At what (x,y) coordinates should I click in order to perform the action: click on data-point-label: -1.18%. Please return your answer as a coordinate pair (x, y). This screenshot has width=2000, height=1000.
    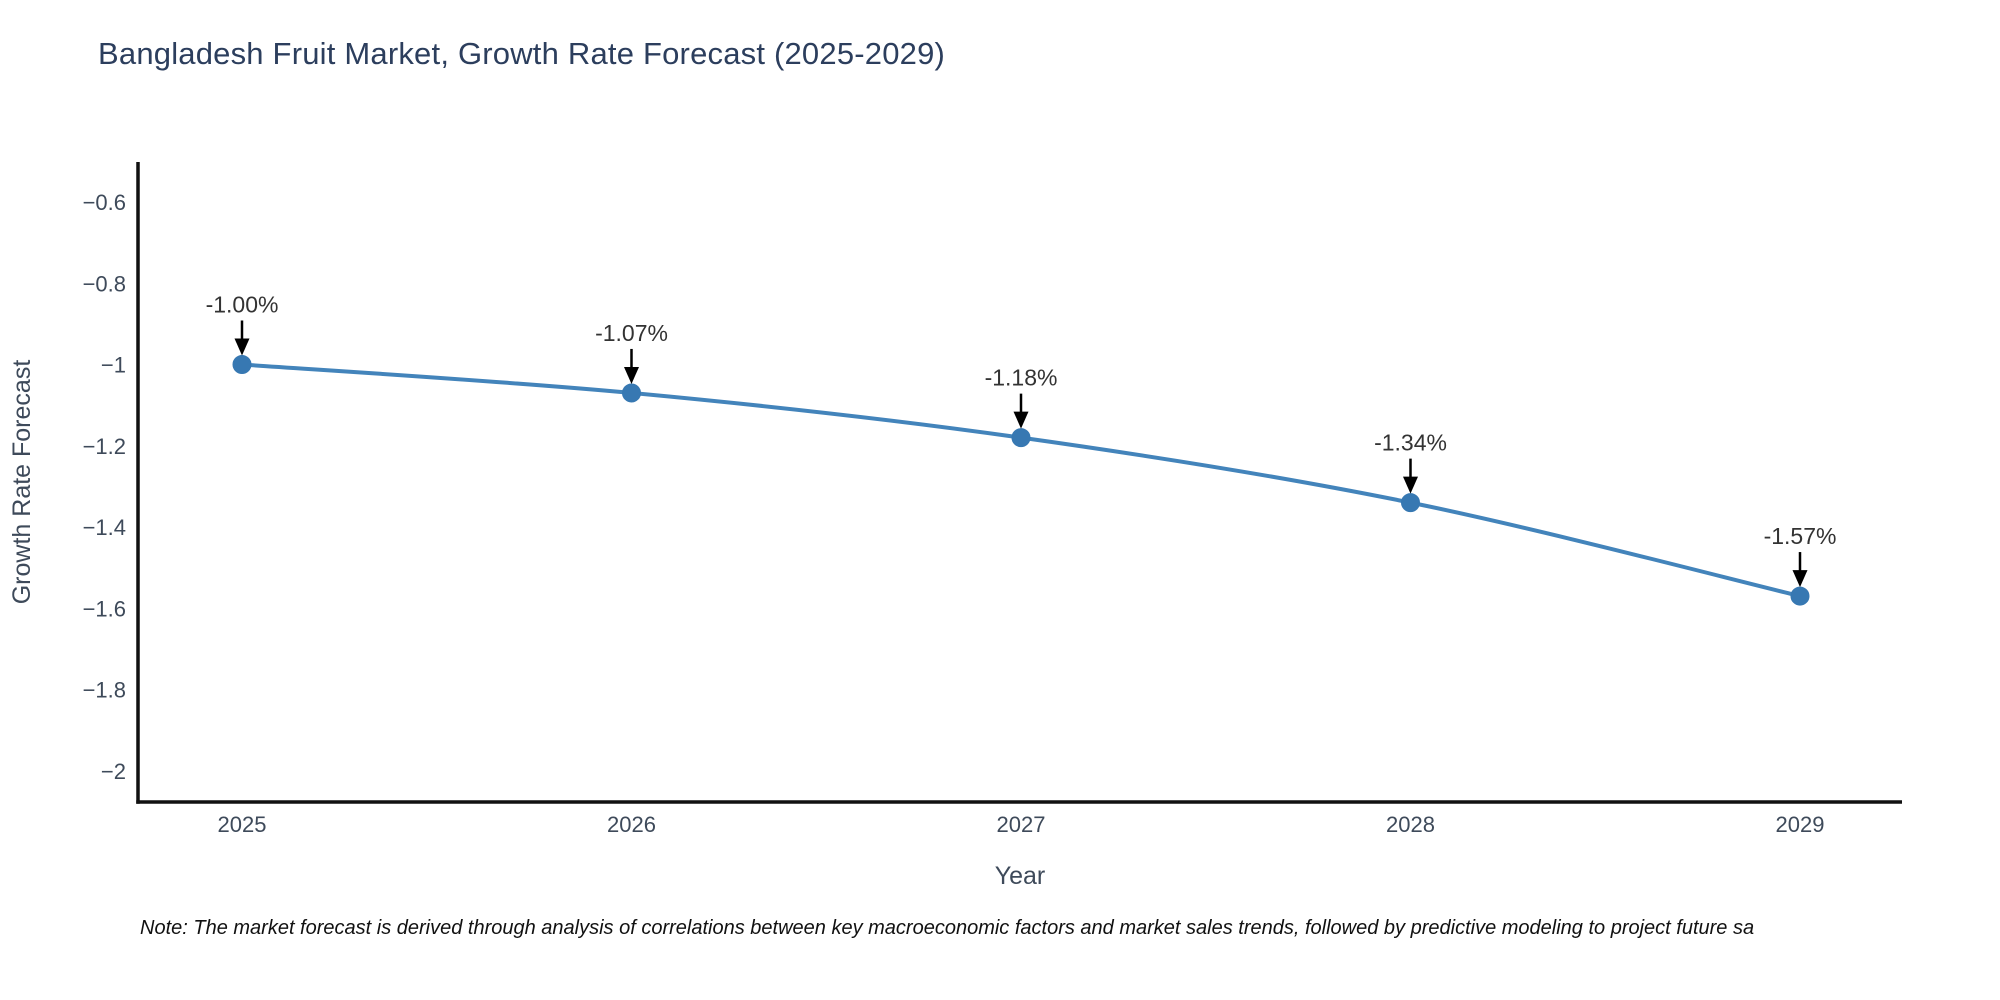
    Looking at the image, I should click on (1021, 378).